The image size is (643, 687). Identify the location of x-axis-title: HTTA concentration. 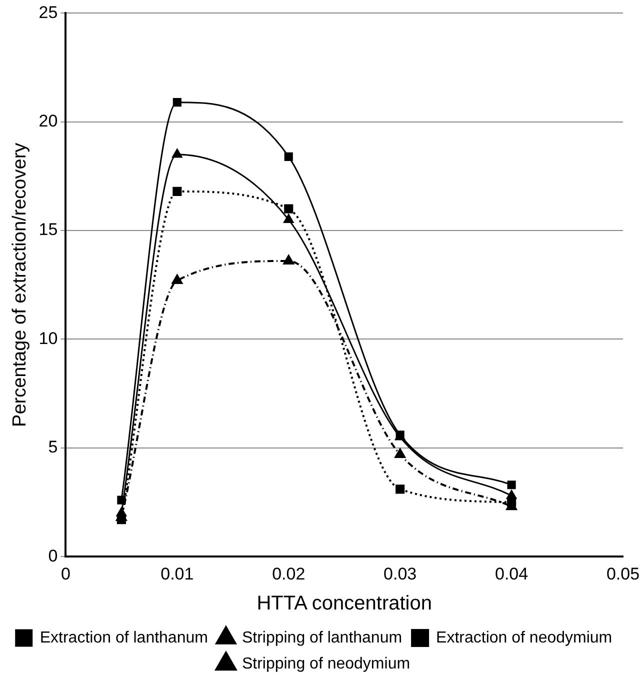
(344, 603).